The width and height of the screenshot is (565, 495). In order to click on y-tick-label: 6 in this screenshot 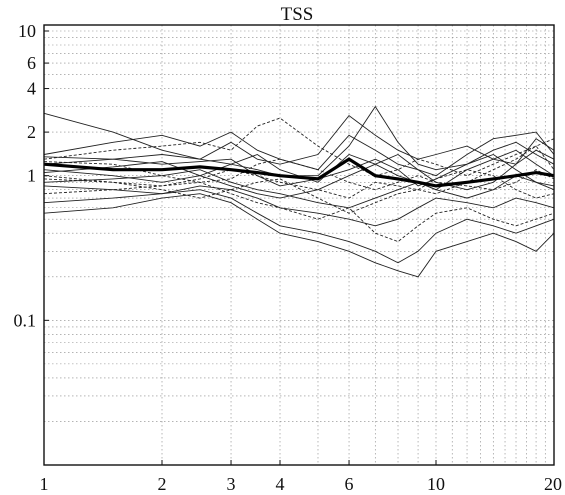, I will do `click(31, 63)`.